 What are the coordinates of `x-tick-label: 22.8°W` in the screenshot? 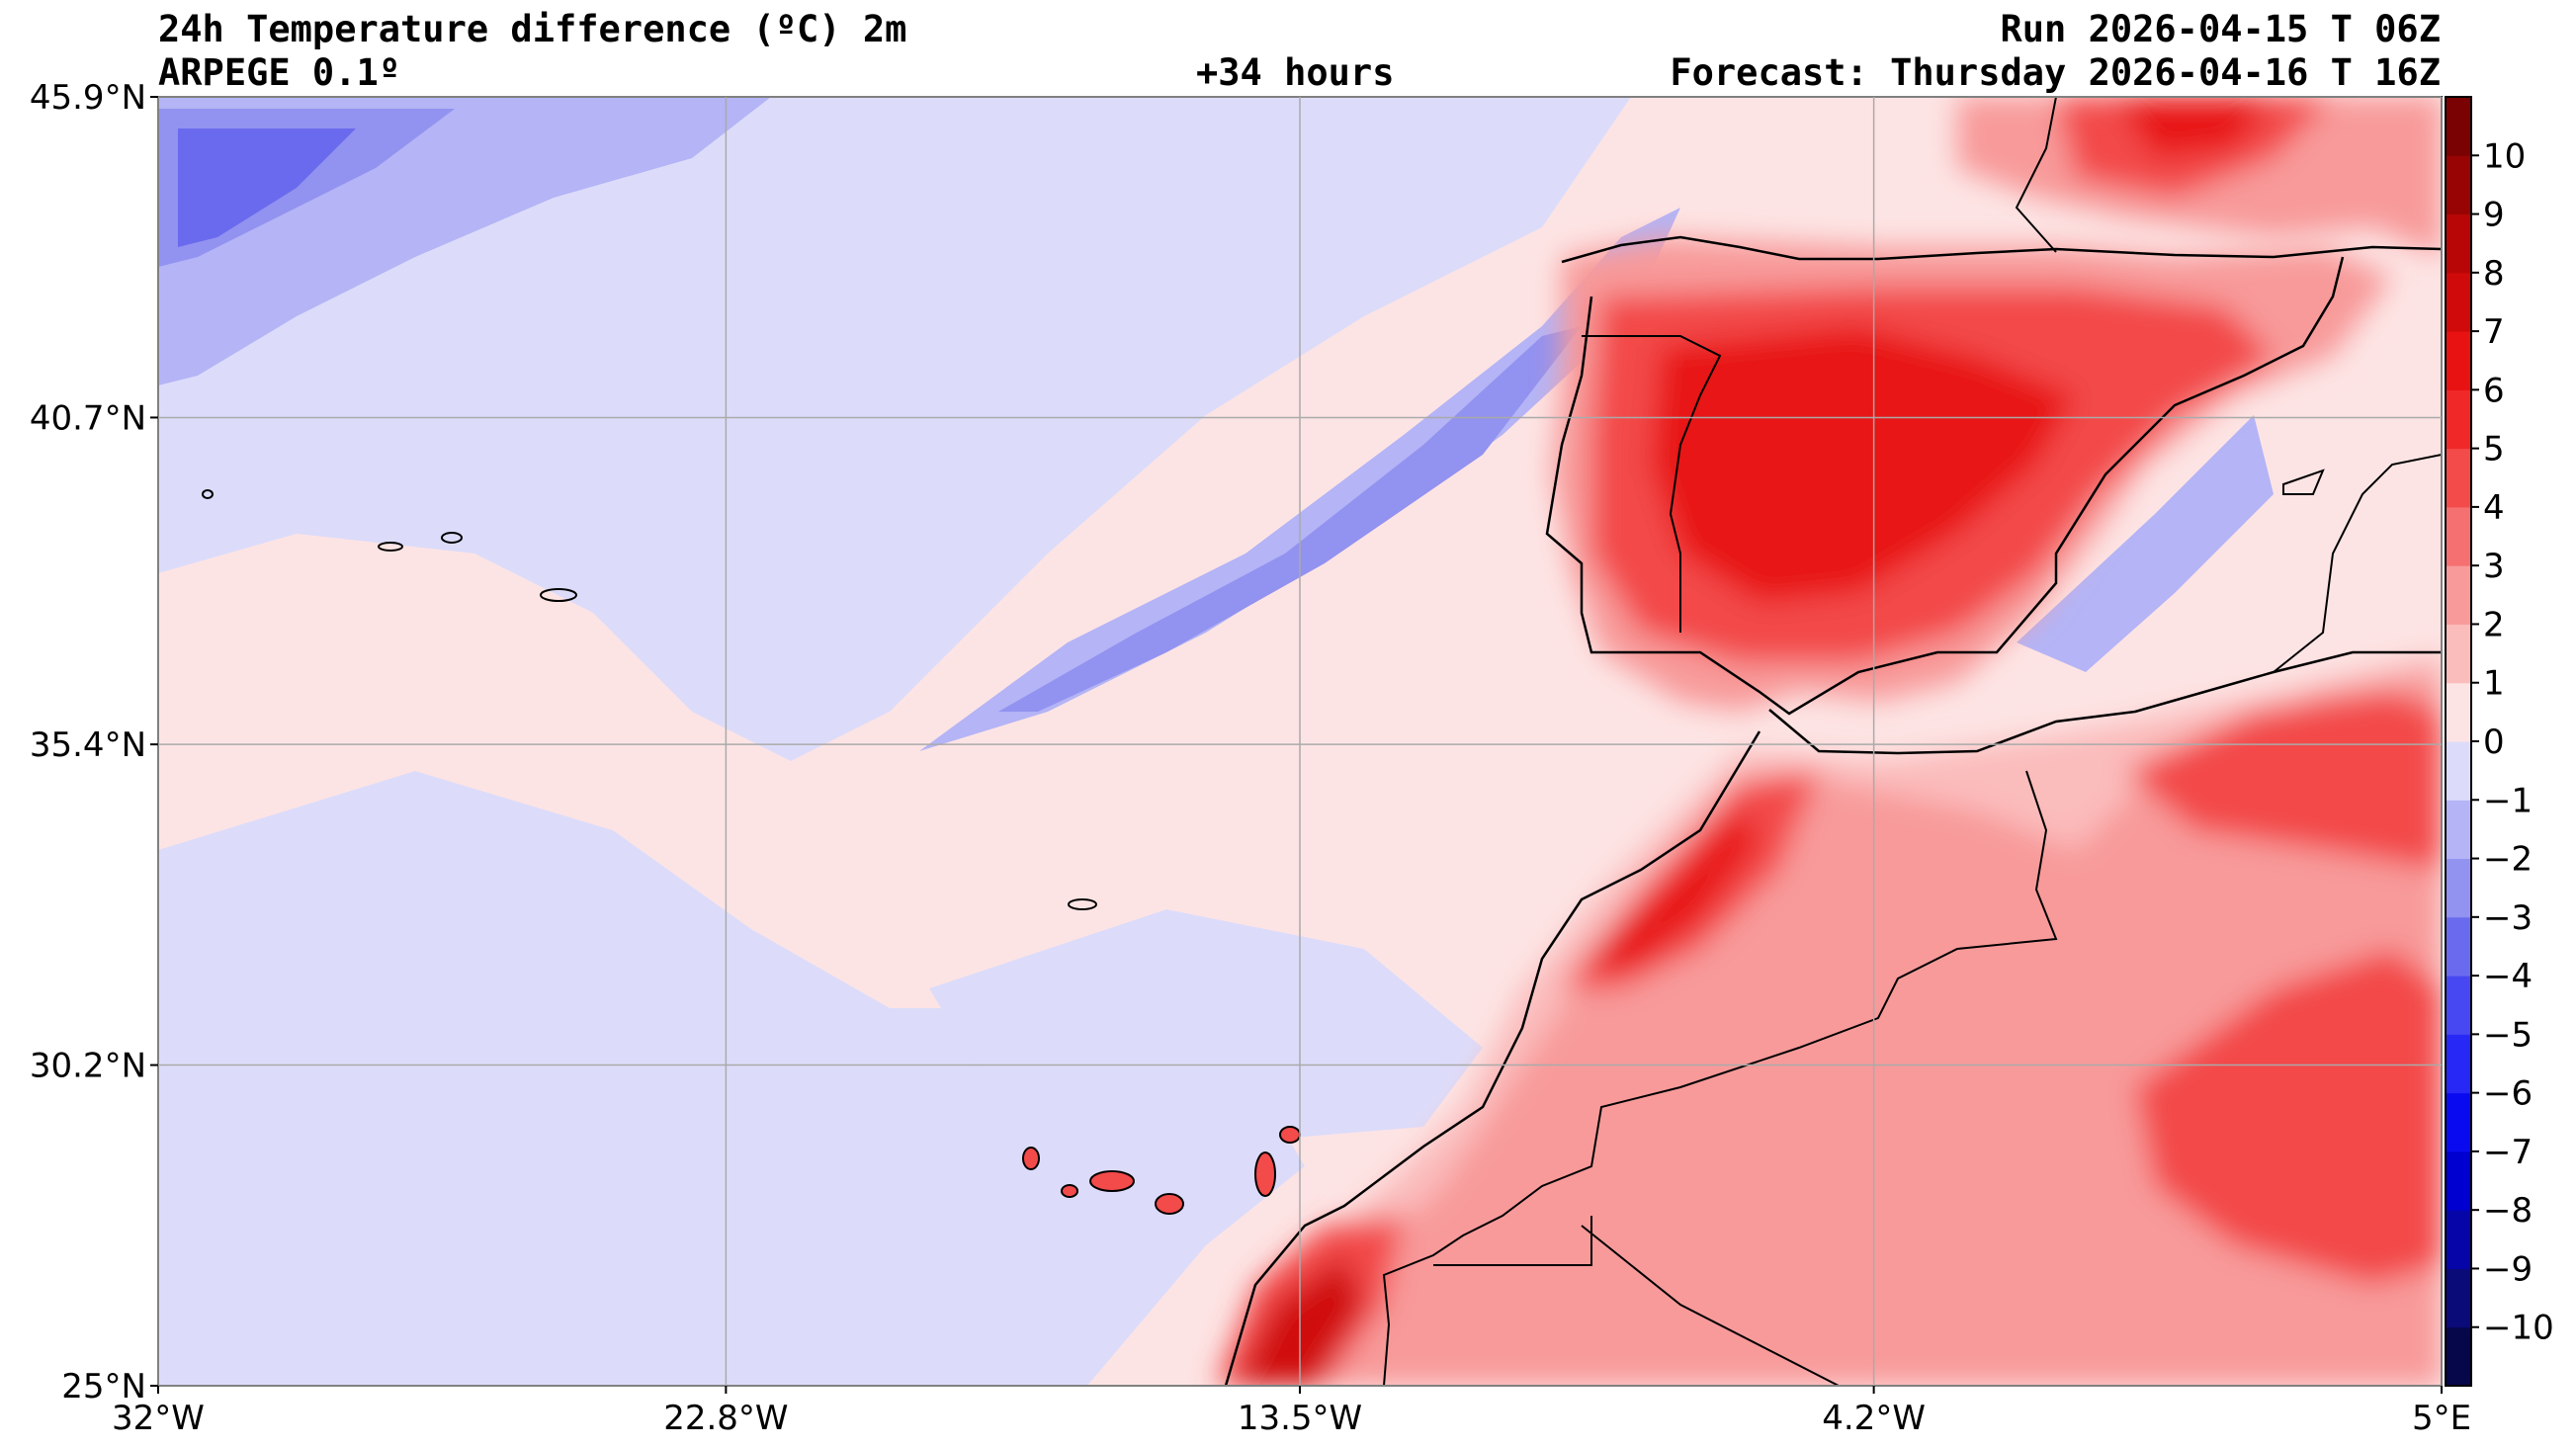 It's located at (725, 1418).